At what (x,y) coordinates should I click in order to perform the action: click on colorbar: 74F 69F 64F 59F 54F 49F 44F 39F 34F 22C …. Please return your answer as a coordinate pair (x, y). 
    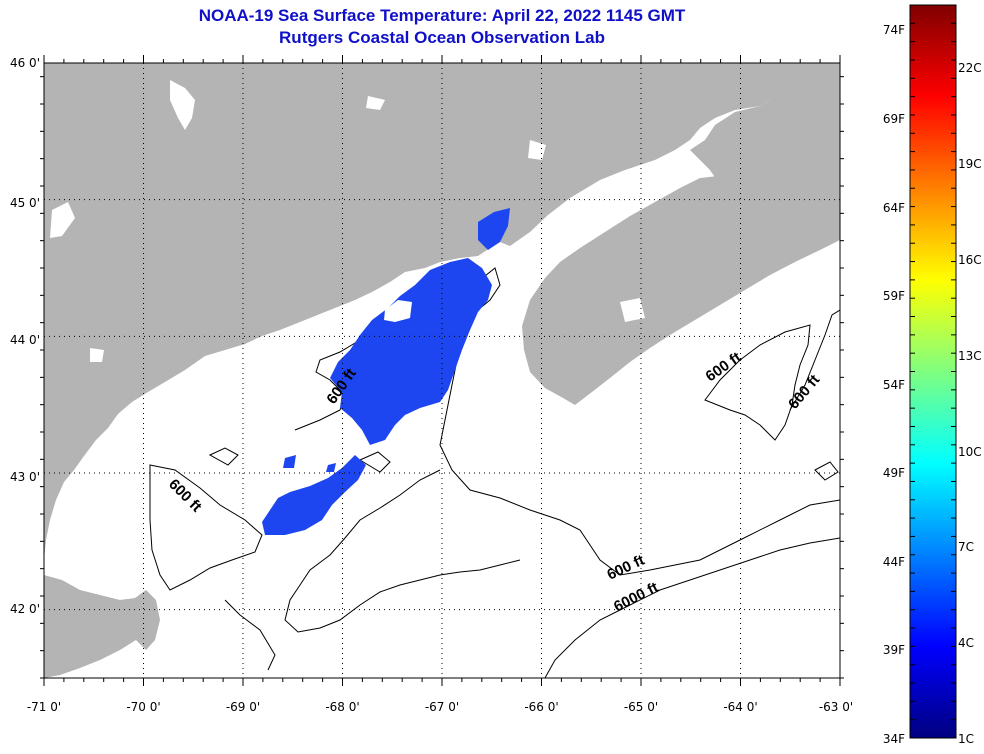
    Looking at the image, I should click on (932, 375).